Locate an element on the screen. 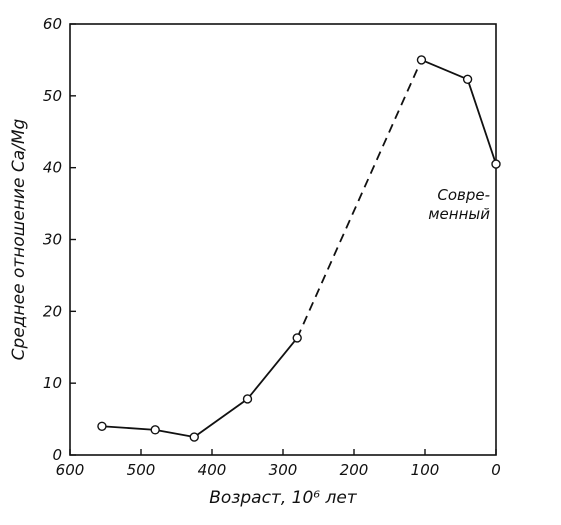 The width and height of the screenshot is (561, 525). y-tick-label: 30 is located at coordinates (52, 240).